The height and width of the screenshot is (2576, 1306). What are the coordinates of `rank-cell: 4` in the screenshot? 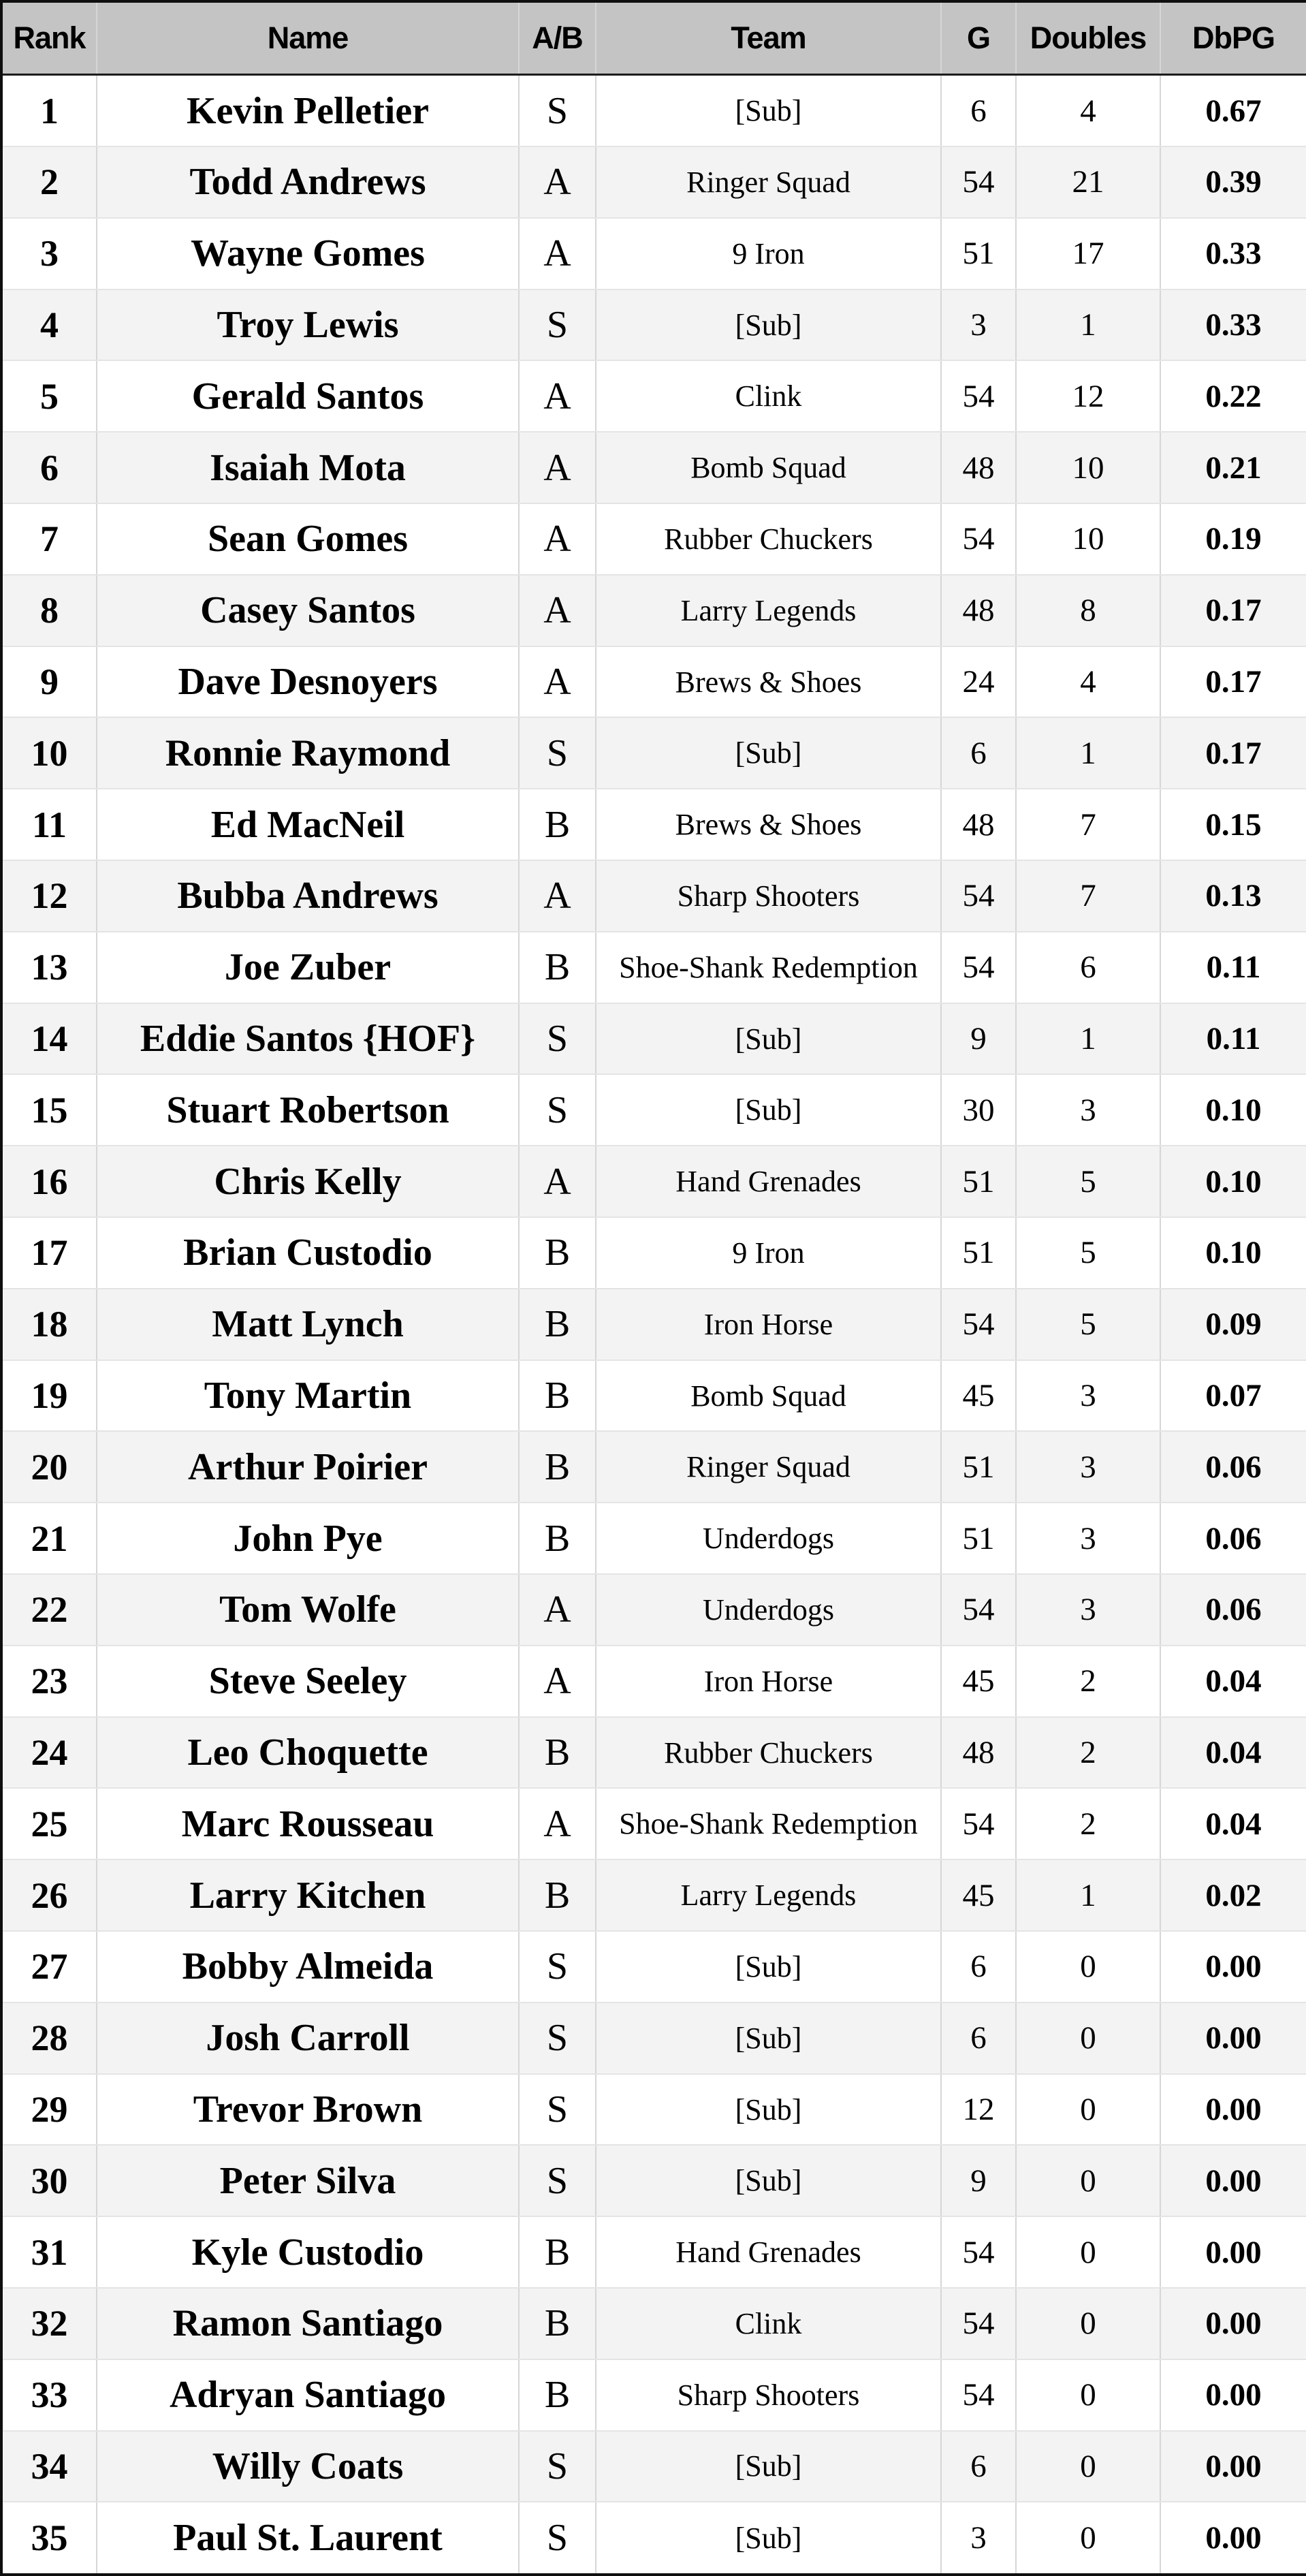 It's located at (49, 325).